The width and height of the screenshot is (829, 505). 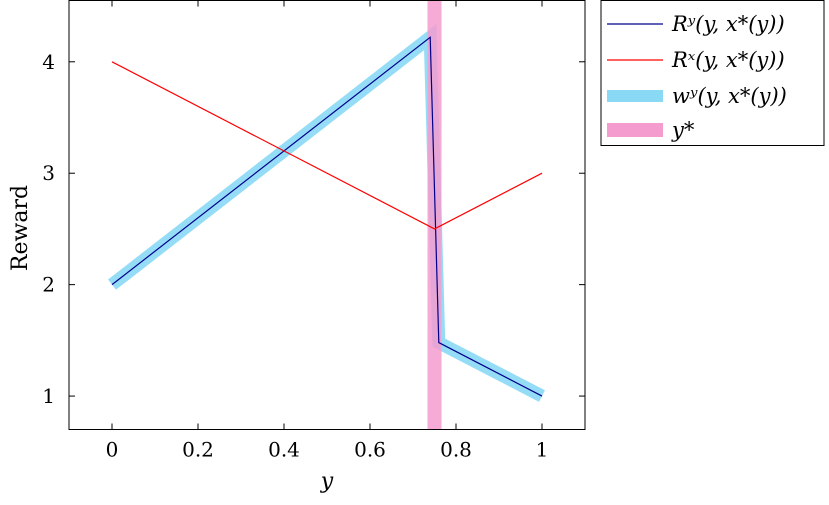 What do you see at coordinates (48, 396) in the screenshot?
I see `y-tick-label: 1` at bounding box center [48, 396].